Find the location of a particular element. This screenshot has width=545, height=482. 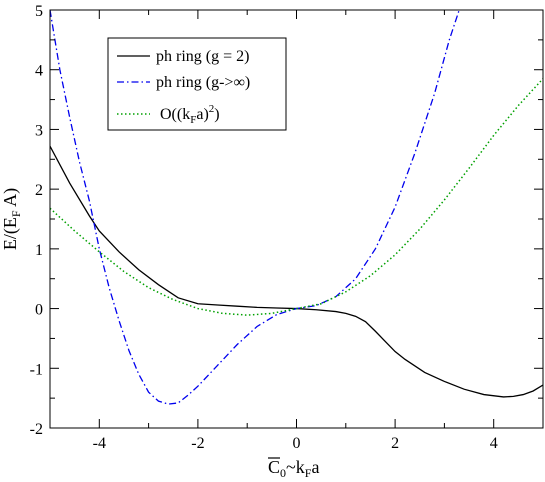

y-tick-label: 1 is located at coordinates (39, 250).